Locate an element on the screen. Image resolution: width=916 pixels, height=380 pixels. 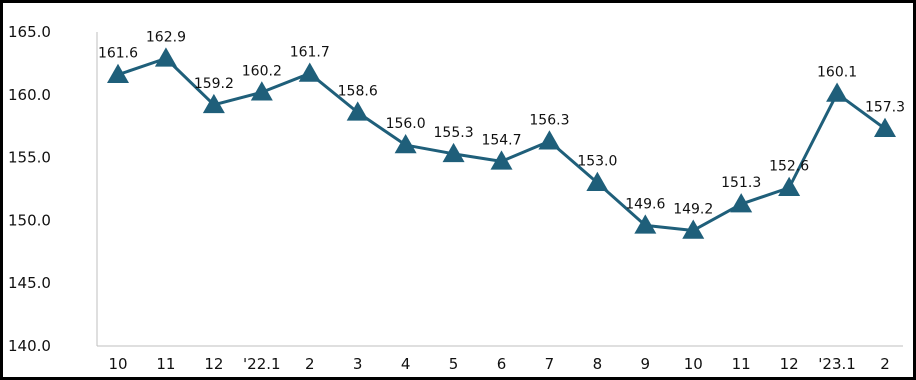
data-label: 154.7 is located at coordinates (501, 140).